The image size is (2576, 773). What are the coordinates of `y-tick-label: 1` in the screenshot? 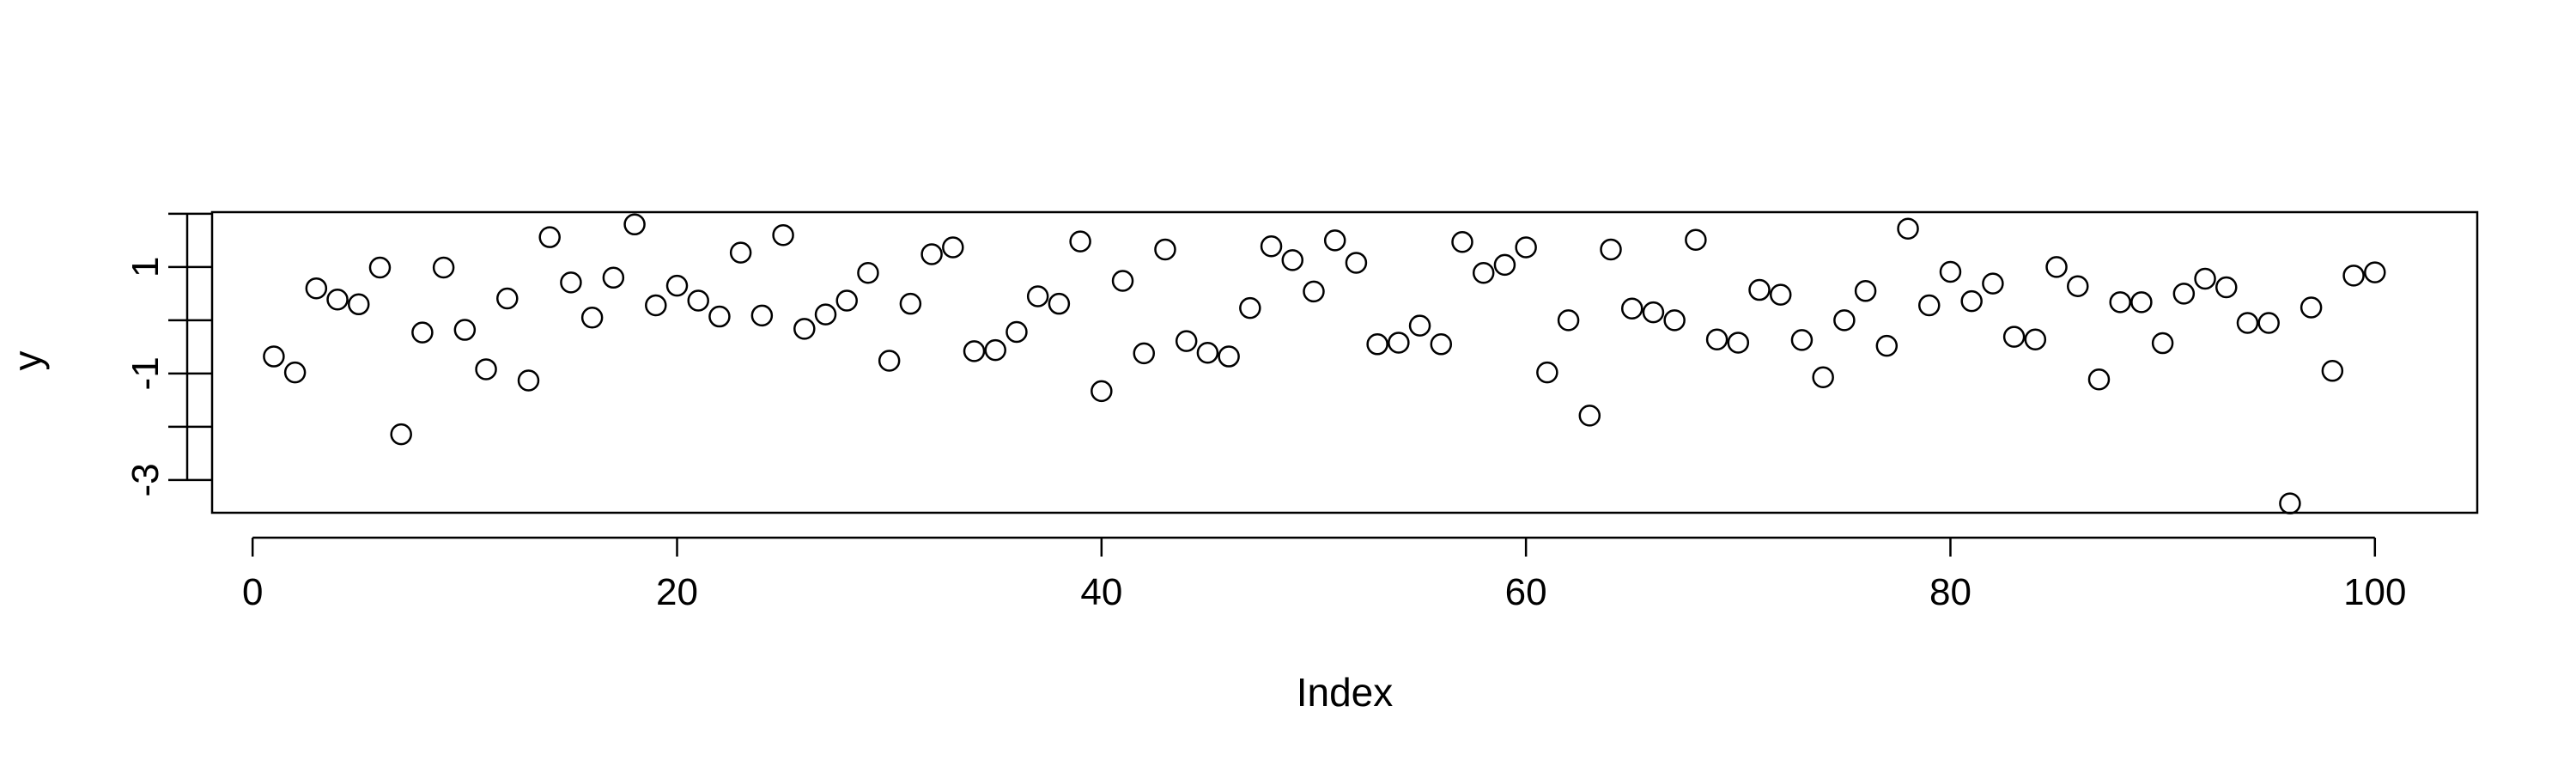 It's located at (146, 267).